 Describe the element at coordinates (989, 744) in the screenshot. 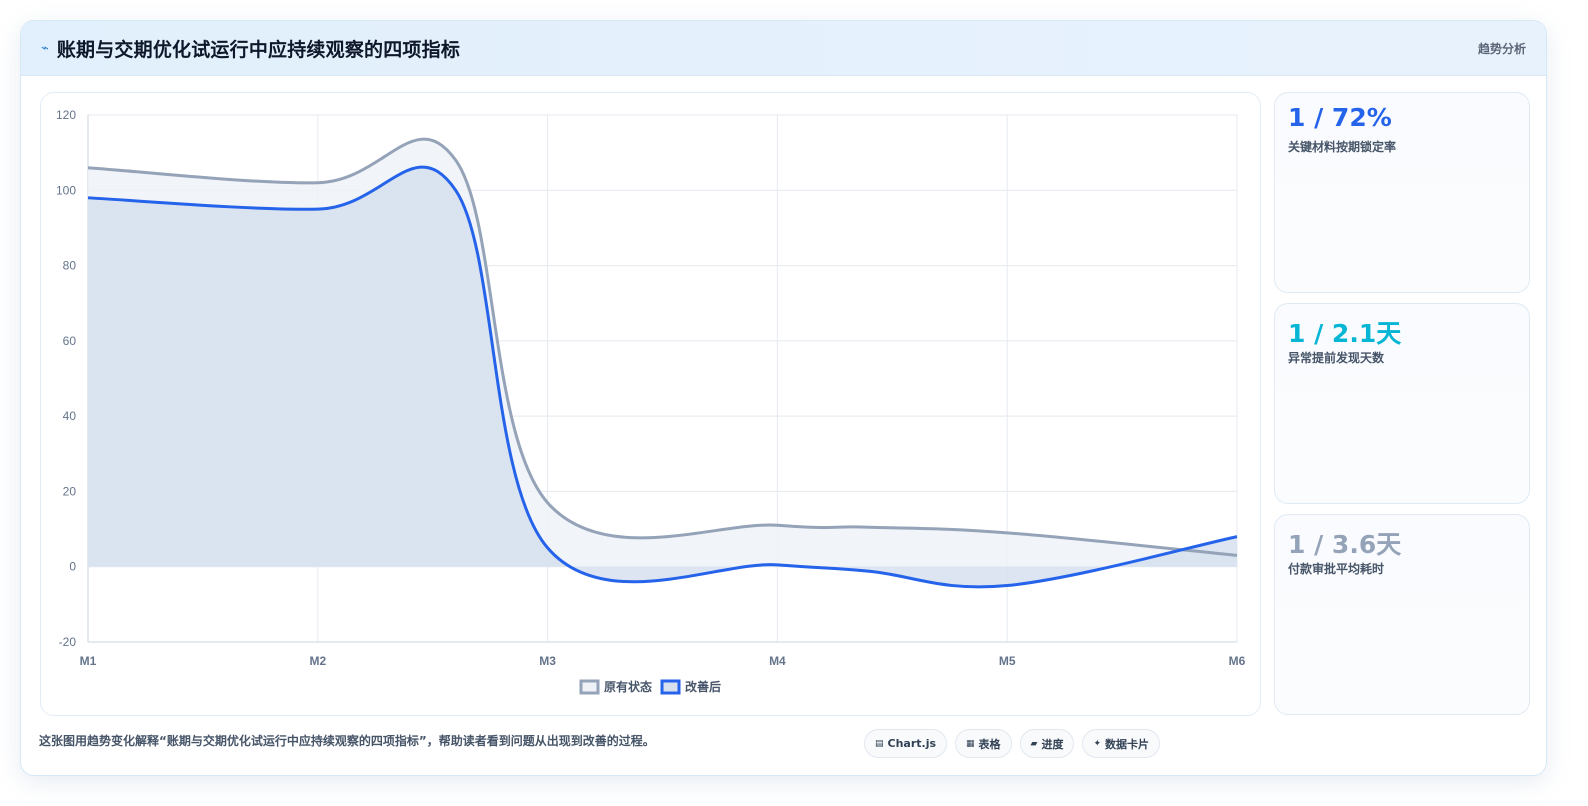

I see `chip-label: 表格` at that location.